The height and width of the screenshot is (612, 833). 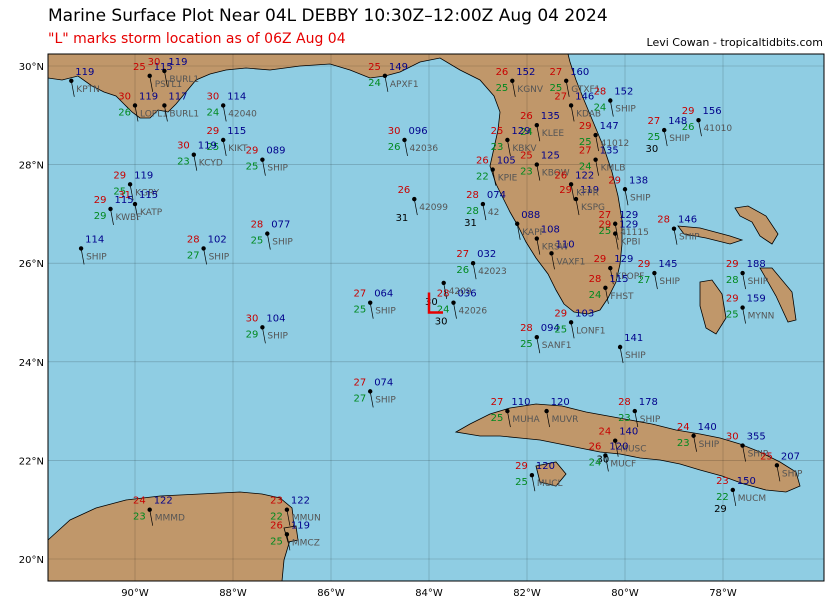 What do you see at coordinates (609, 151) in the screenshot?
I see `pressure-label: 135` at bounding box center [609, 151].